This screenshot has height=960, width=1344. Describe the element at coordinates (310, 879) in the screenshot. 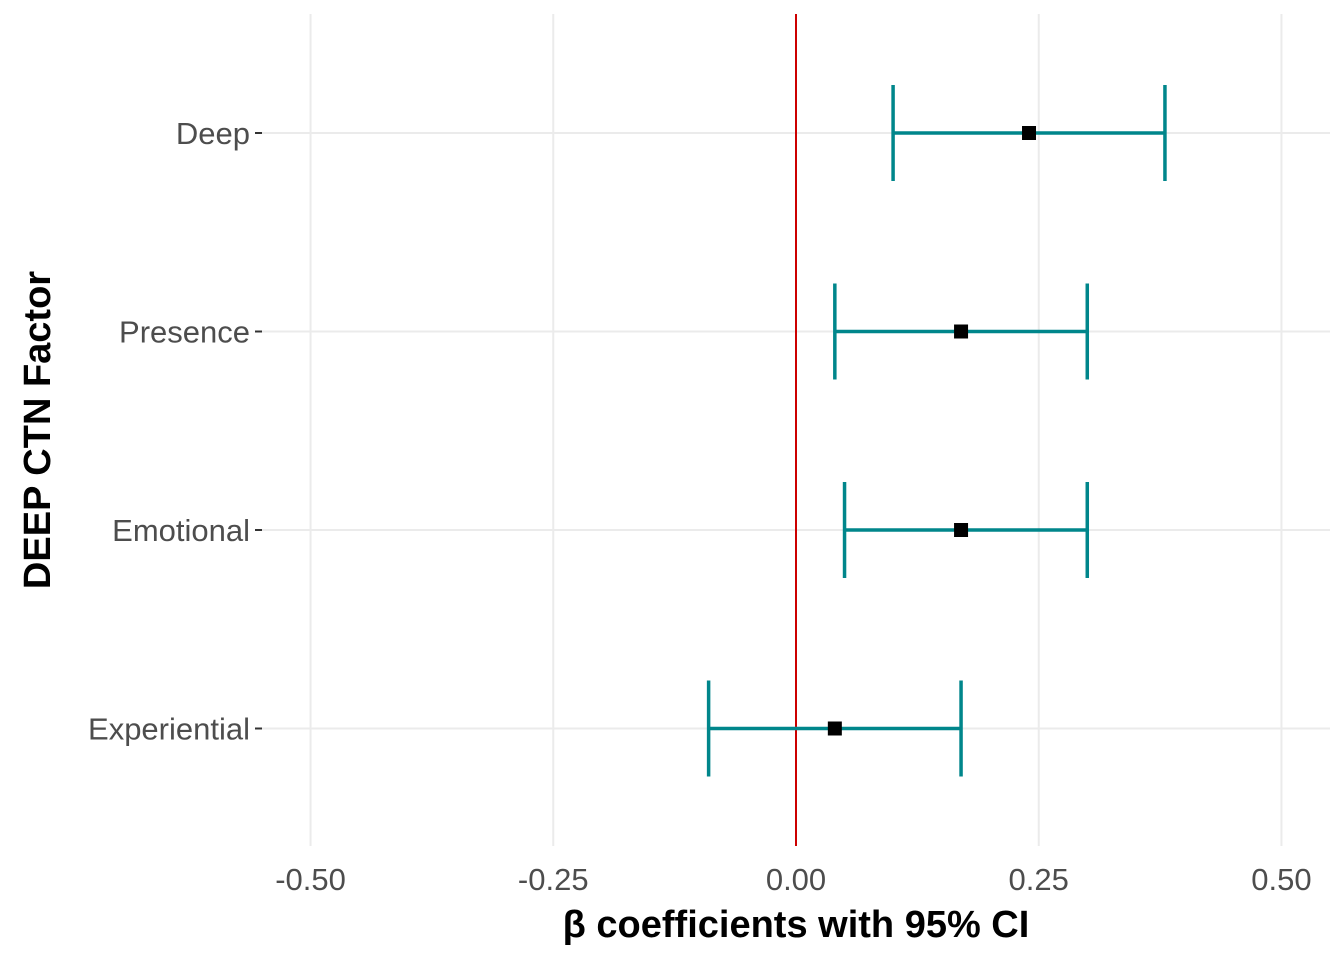

I see `x-tick-label: -0.50` at that location.